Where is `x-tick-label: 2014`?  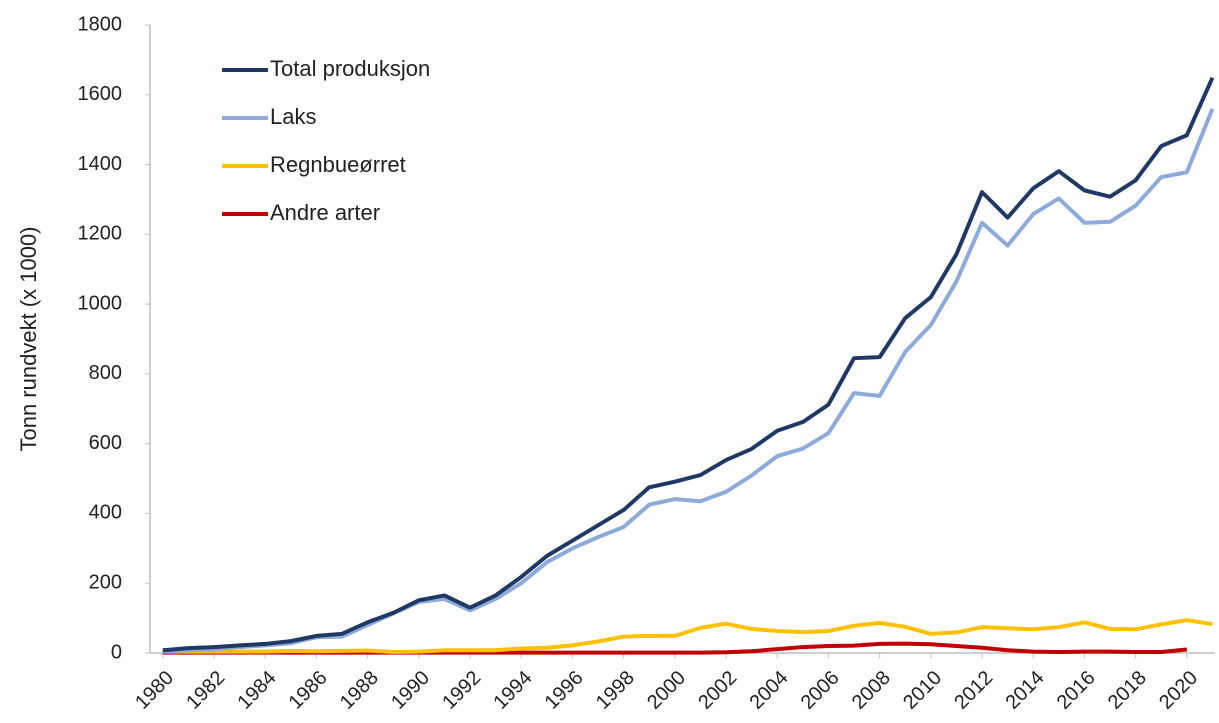 x-tick-label: 2014 is located at coordinates (1024, 690).